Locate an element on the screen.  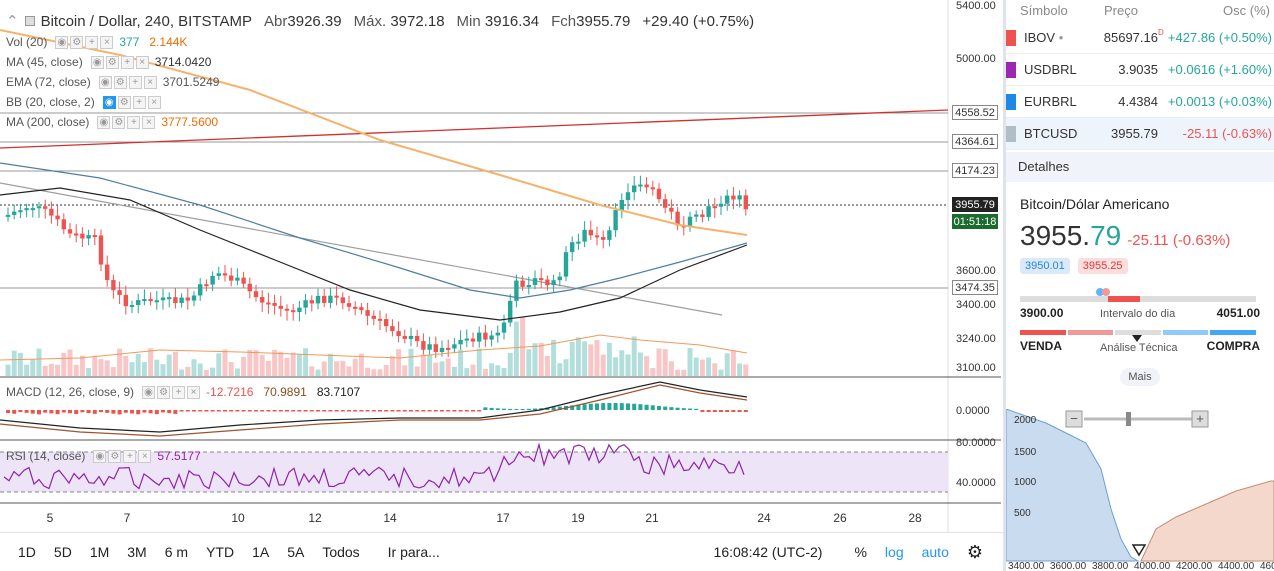
log-scale-button: log is located at coordinates (894, 552).